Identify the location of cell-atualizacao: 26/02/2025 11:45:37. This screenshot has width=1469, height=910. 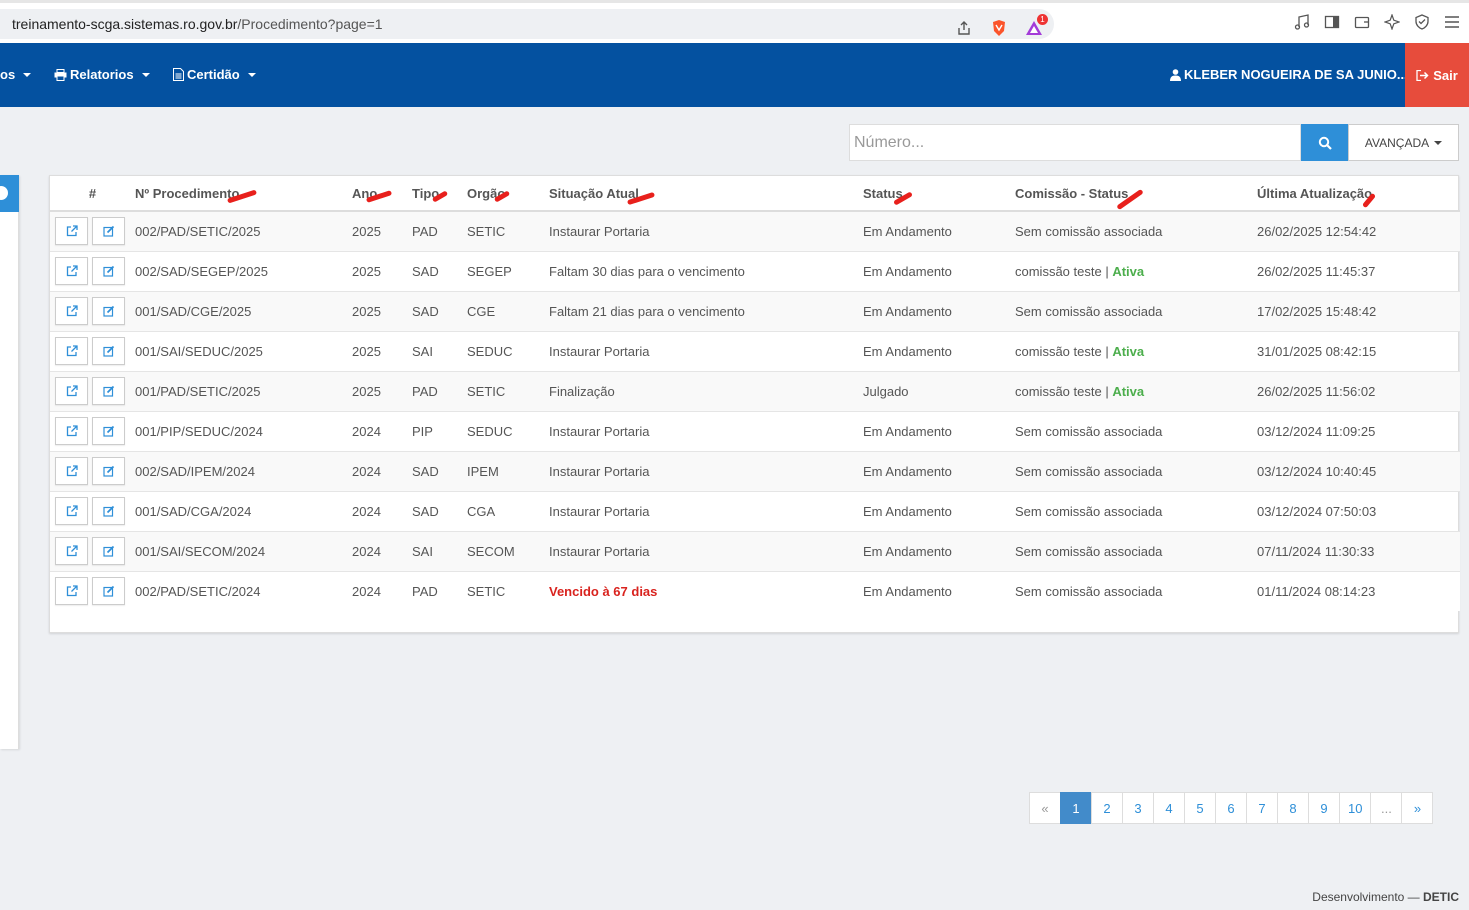
(1358, 271).